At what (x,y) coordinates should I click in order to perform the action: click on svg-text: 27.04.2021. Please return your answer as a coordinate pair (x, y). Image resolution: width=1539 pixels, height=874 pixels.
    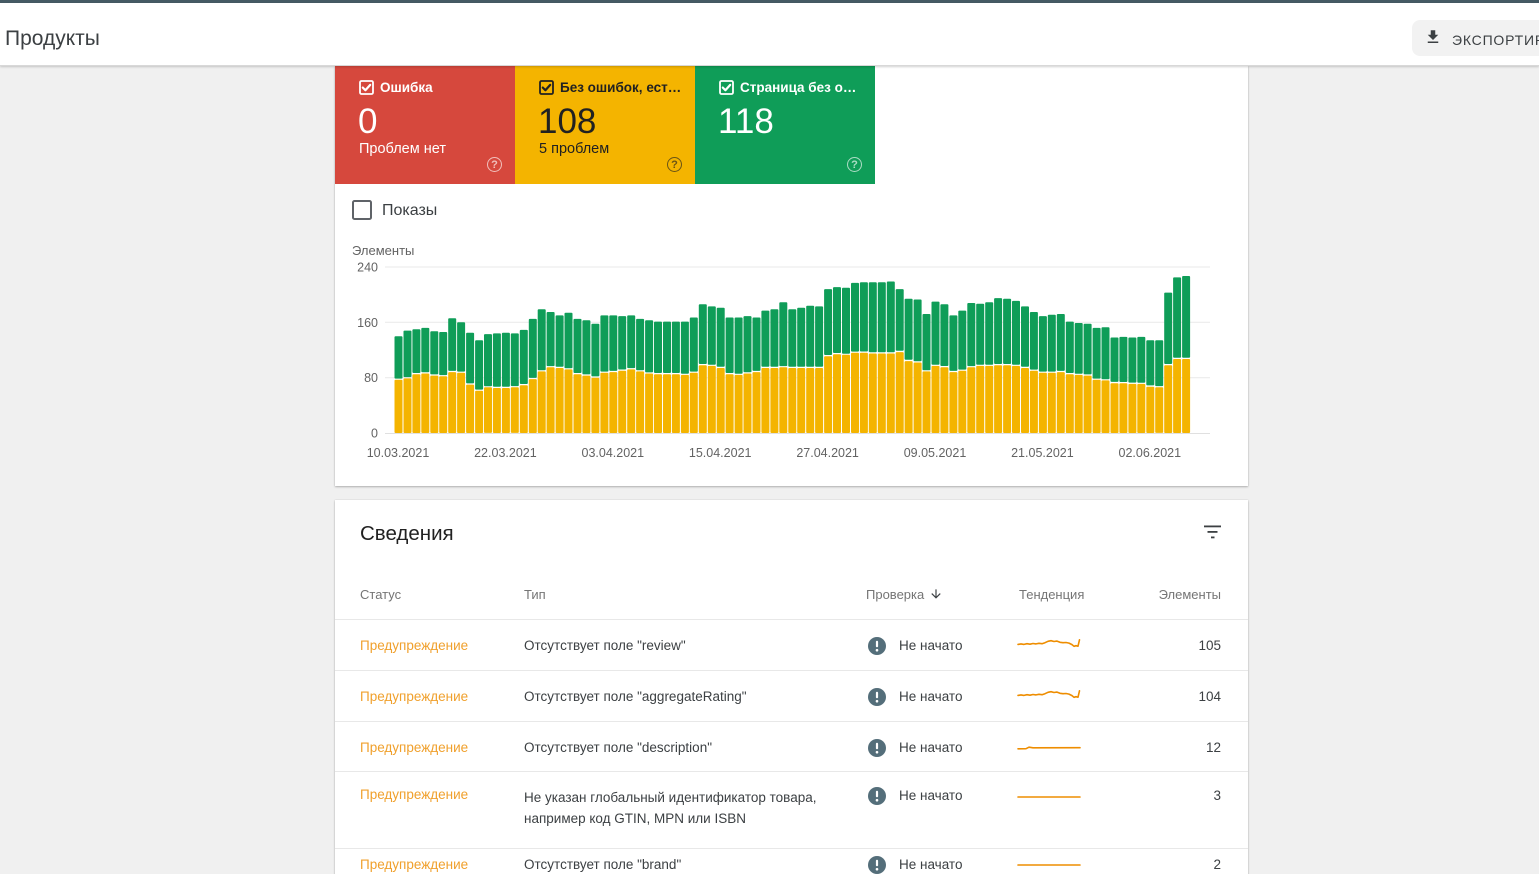
    Looking at the image, I should click on (827, 453).